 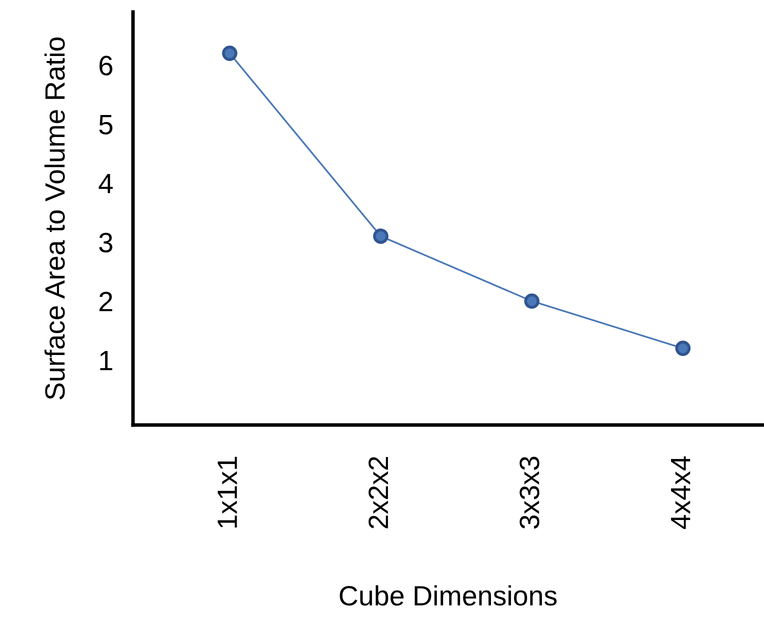 I want to click on y-tick-label: 6, so click(x=106, y=66).